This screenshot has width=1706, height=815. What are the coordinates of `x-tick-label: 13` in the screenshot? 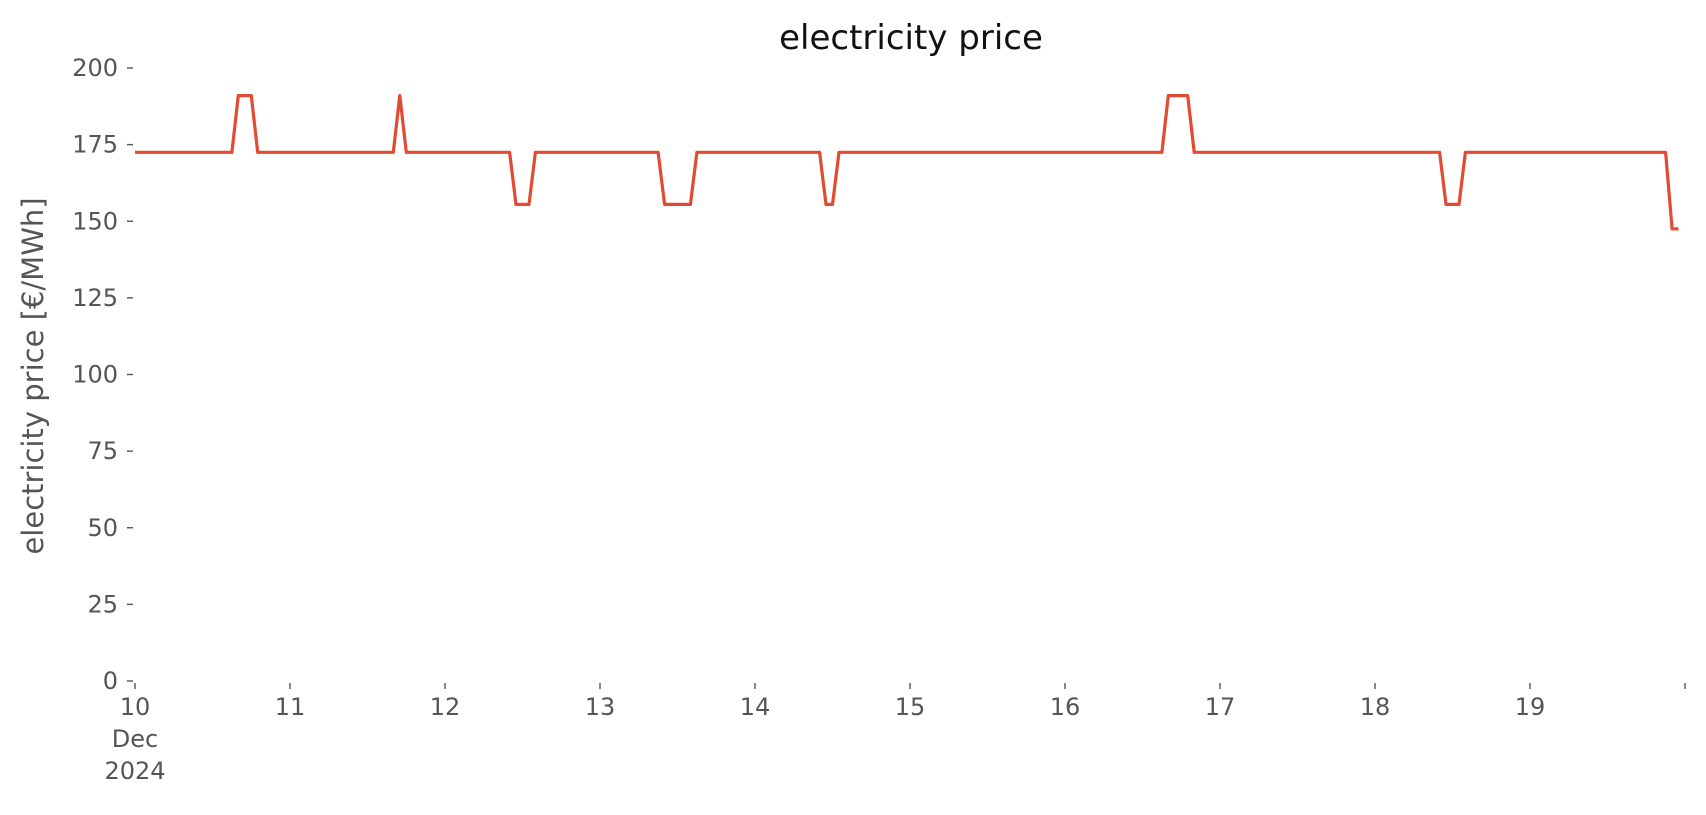 It's located at (600, 707).